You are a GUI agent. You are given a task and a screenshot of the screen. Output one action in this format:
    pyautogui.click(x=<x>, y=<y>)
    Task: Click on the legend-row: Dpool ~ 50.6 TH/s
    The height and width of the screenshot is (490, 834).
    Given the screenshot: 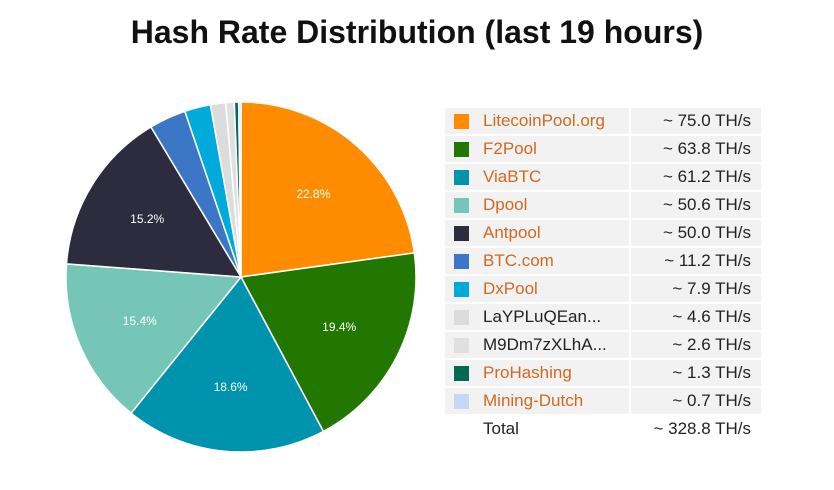 What is the action you would take?
    pyautogui.click(x=603, y=205)
    